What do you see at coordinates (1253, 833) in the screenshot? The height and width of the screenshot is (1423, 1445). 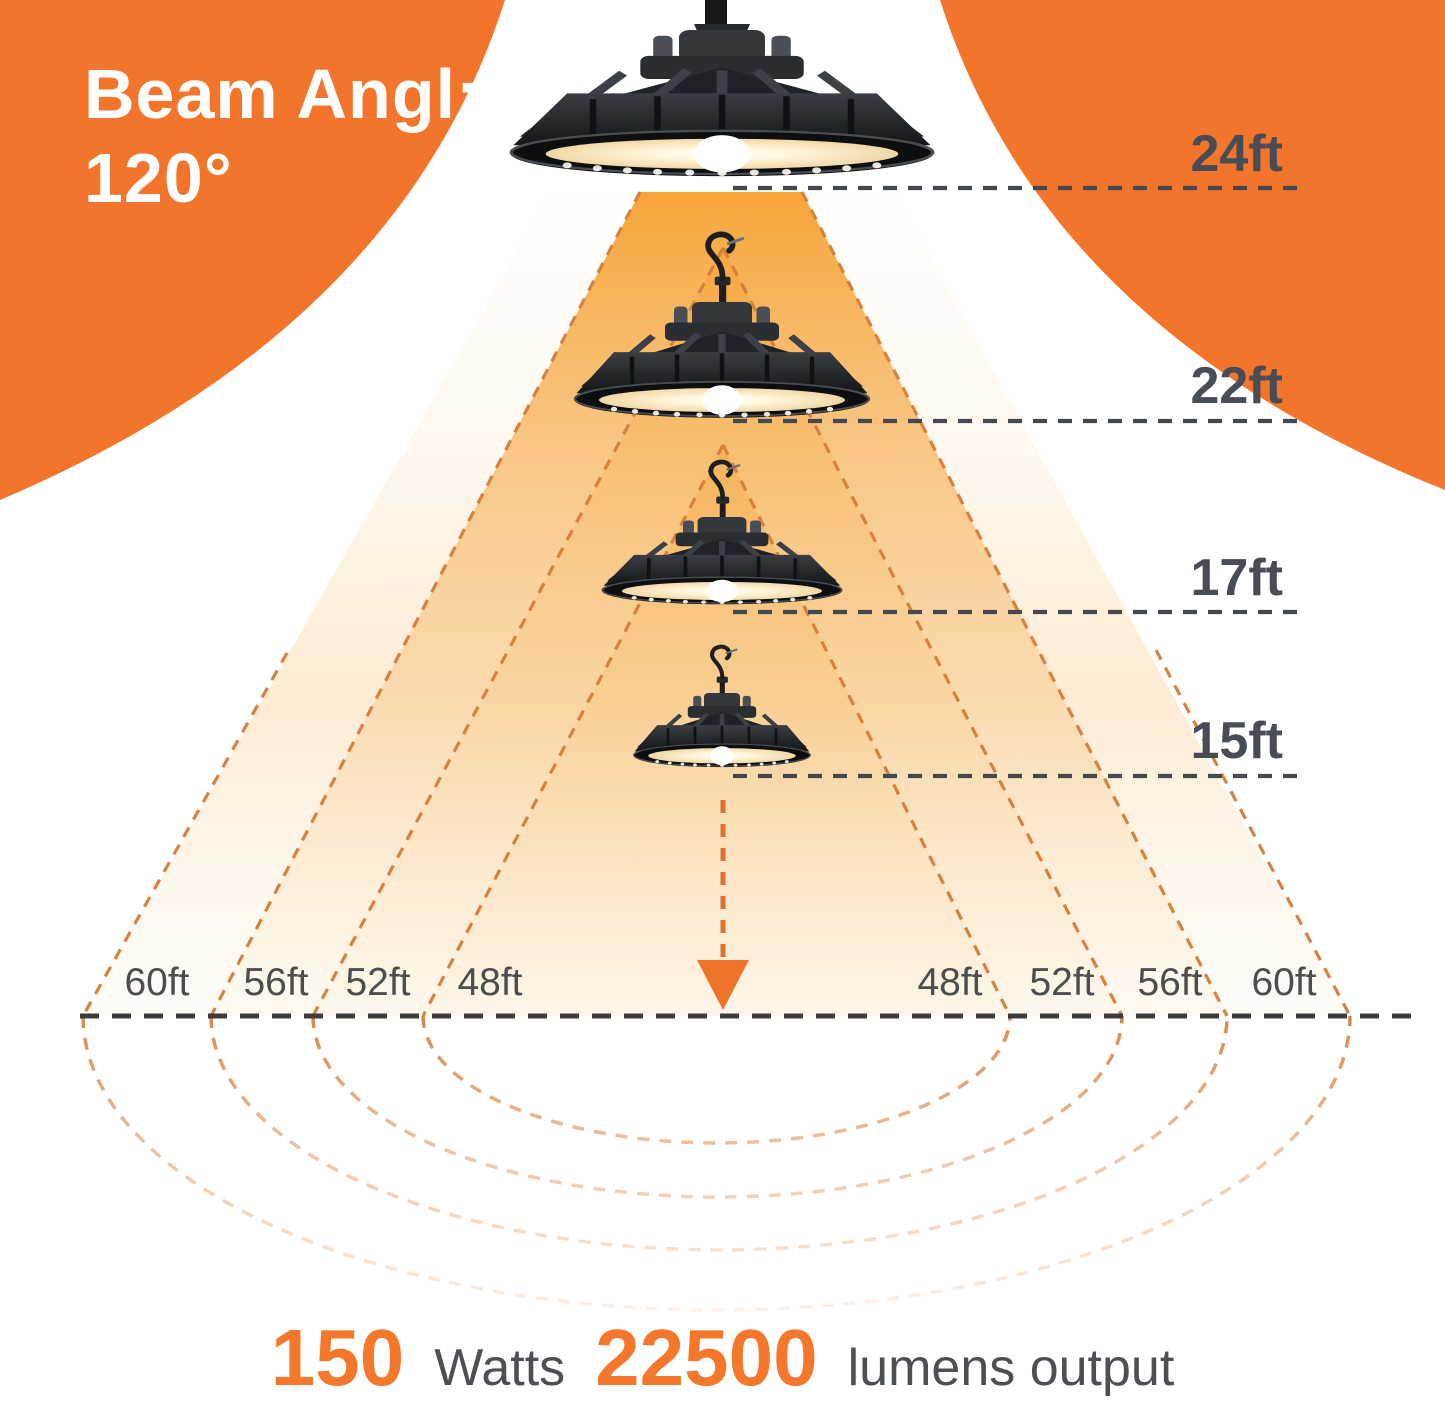 I see `beam-edge-60ft-right` at bounding box center [1253, 833].